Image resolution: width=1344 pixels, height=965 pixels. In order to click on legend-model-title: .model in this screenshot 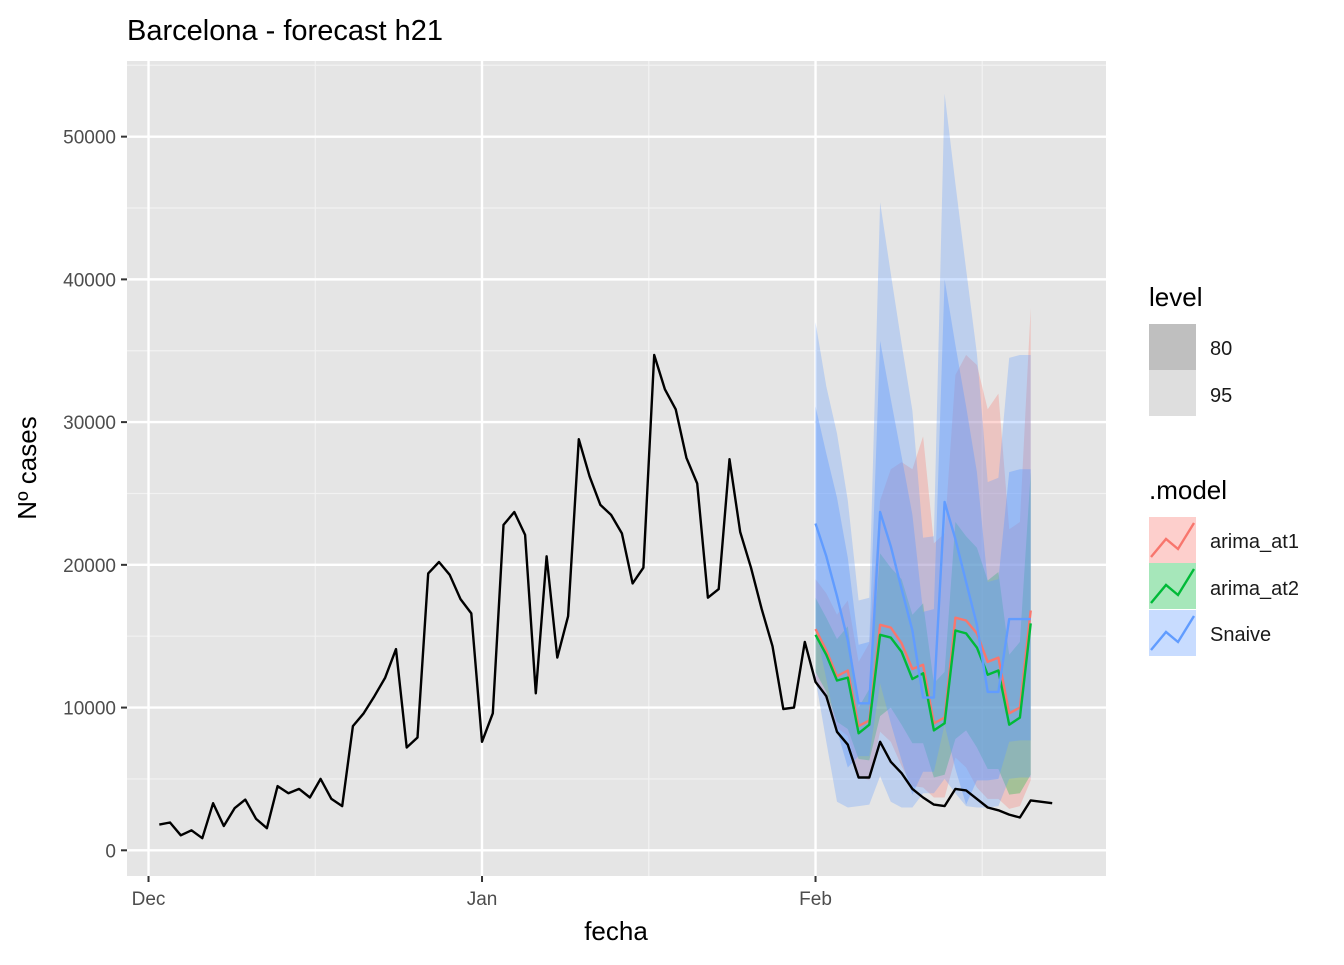, I will do `click(1188, 490)`.